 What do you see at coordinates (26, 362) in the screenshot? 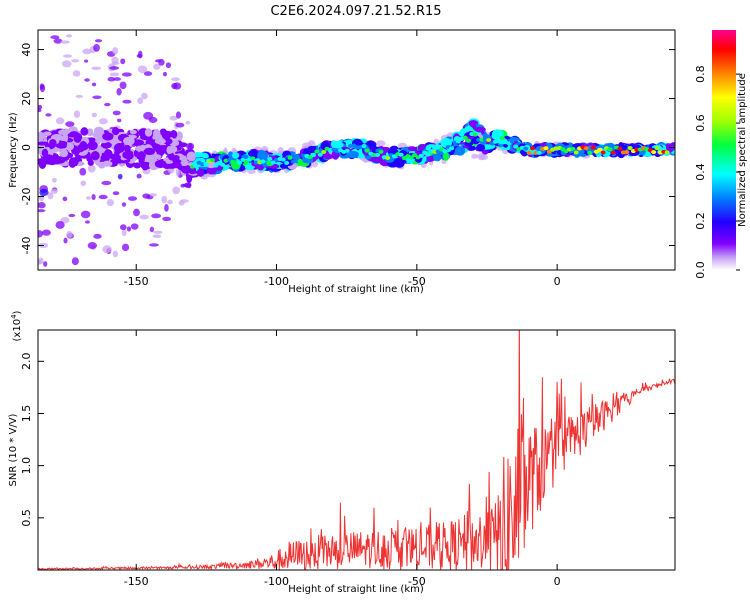
I see `y-tick-label: 2.0` at bounding box center [26, 362].